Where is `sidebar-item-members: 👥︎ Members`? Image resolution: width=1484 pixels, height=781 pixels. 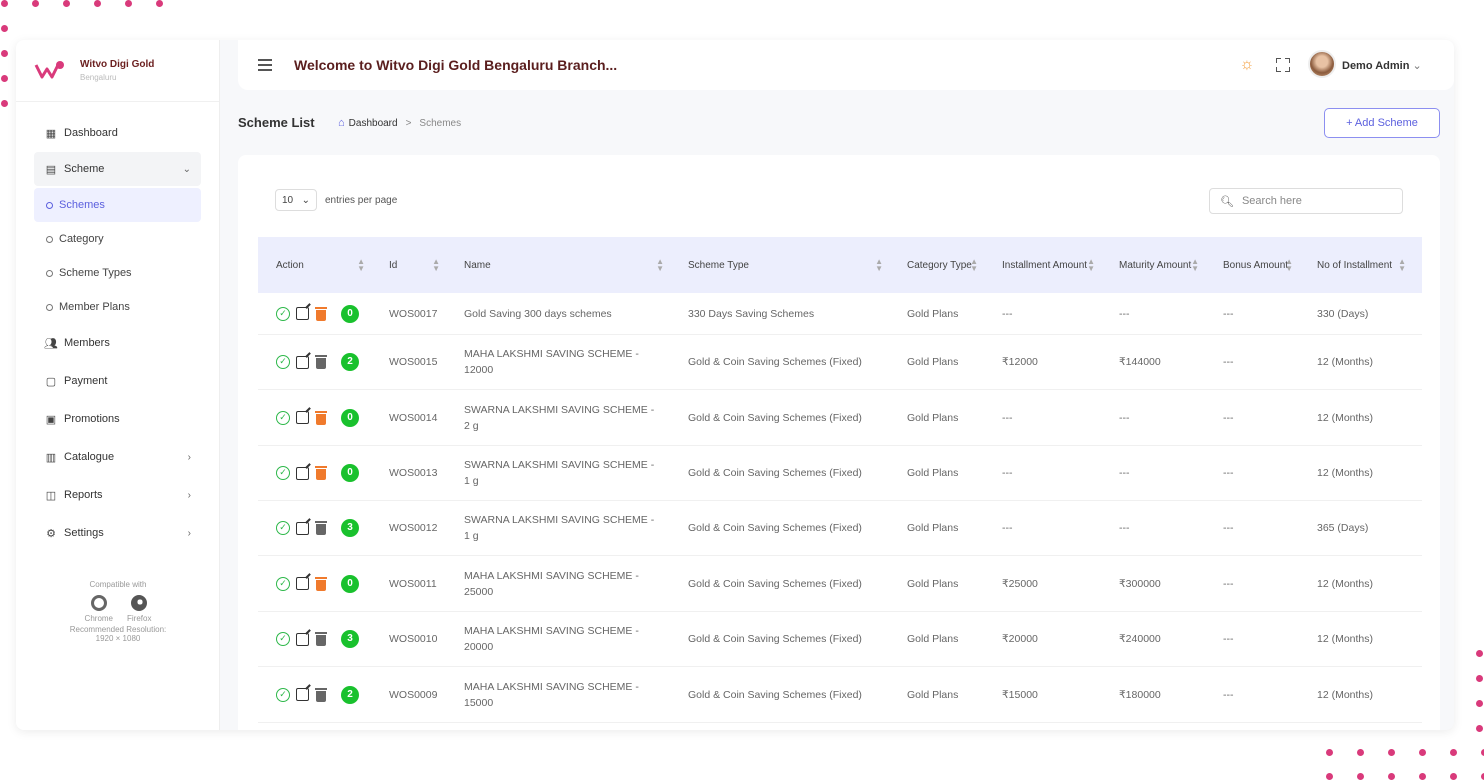
sidebar-item-members: 👥︎ Members is located at coordinates (117, 343).